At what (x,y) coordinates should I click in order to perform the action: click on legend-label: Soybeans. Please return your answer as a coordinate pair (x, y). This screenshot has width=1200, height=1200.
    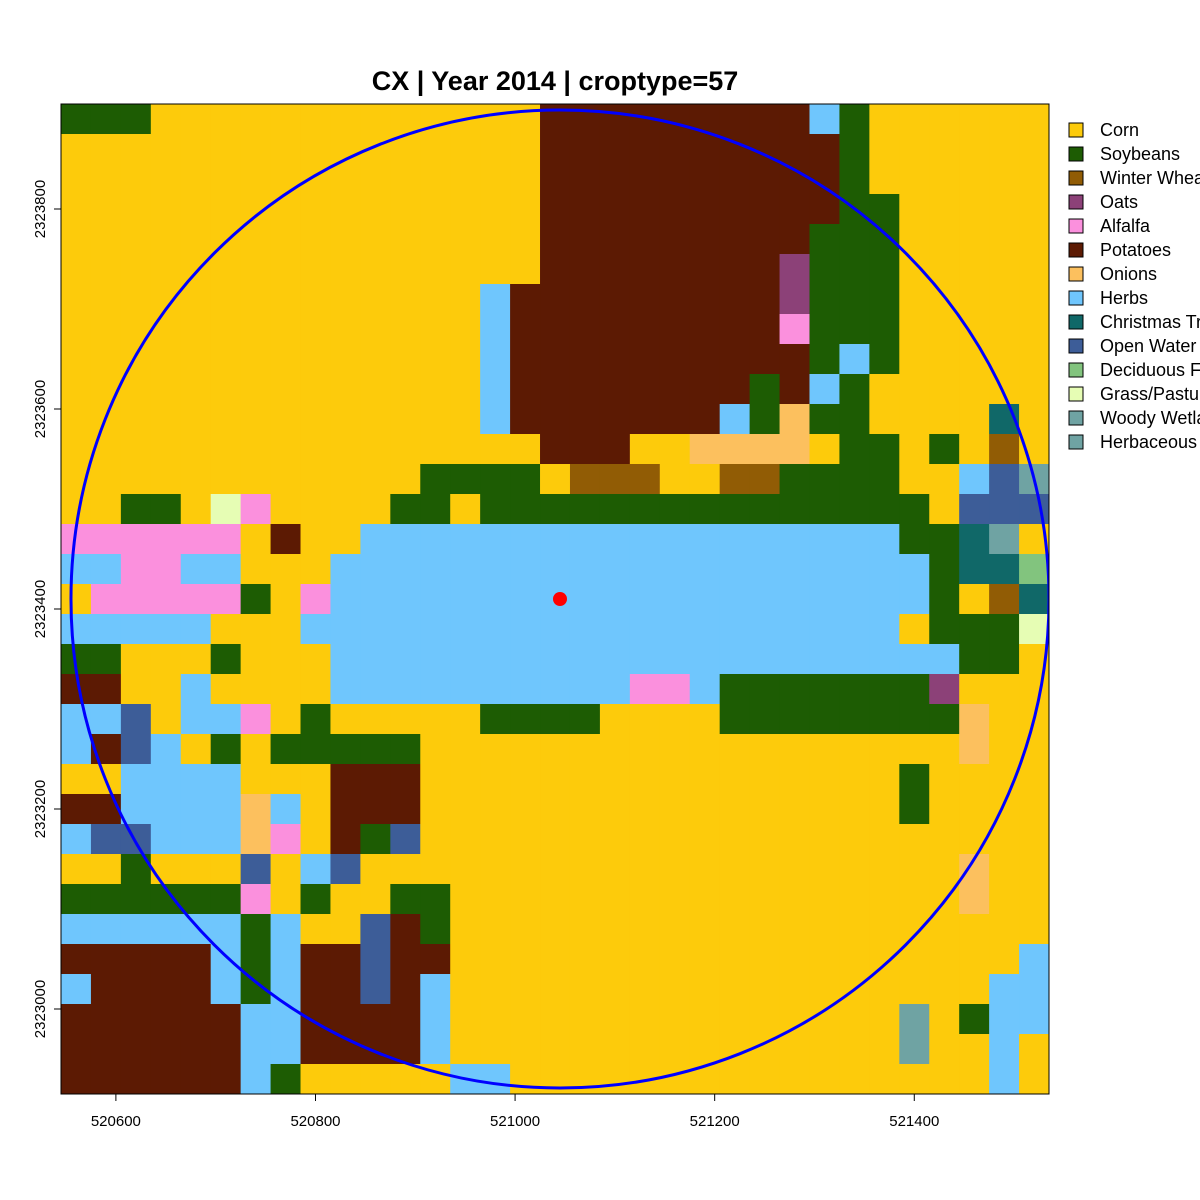
    Looking at the image, I should click on (1140, 154).